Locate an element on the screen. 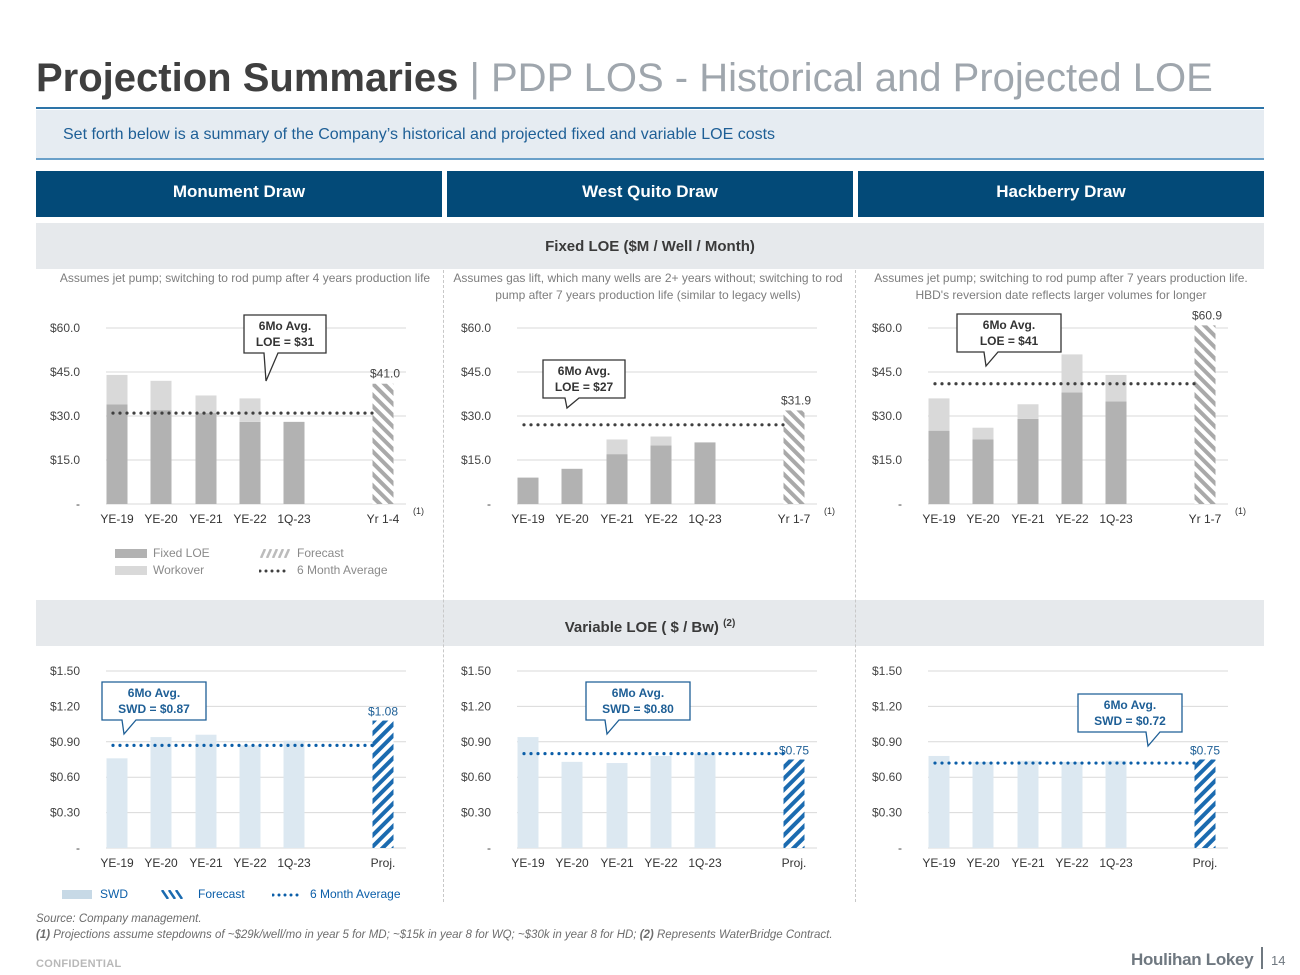 The height and width of the screenshot is (975, 1300). legend-var-avg-swatch is located at coordinates (288, 895).